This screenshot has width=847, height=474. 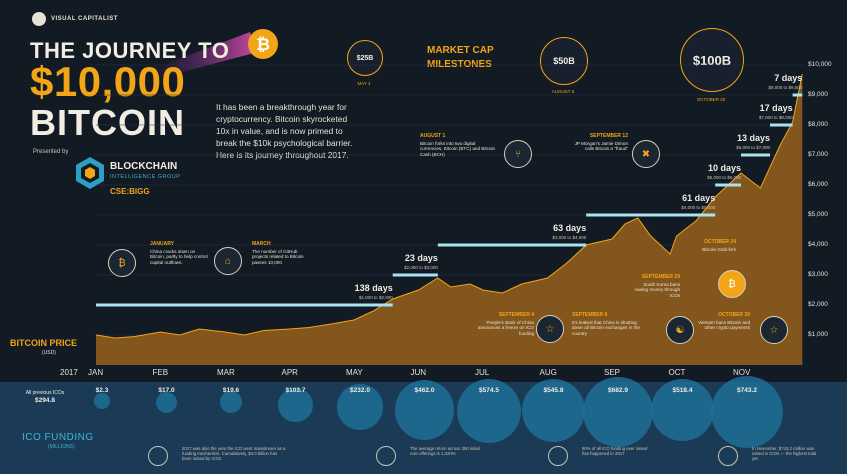 I want to click on sponsor-ticker: CSE:BIGG, so click(x=130, y=191).